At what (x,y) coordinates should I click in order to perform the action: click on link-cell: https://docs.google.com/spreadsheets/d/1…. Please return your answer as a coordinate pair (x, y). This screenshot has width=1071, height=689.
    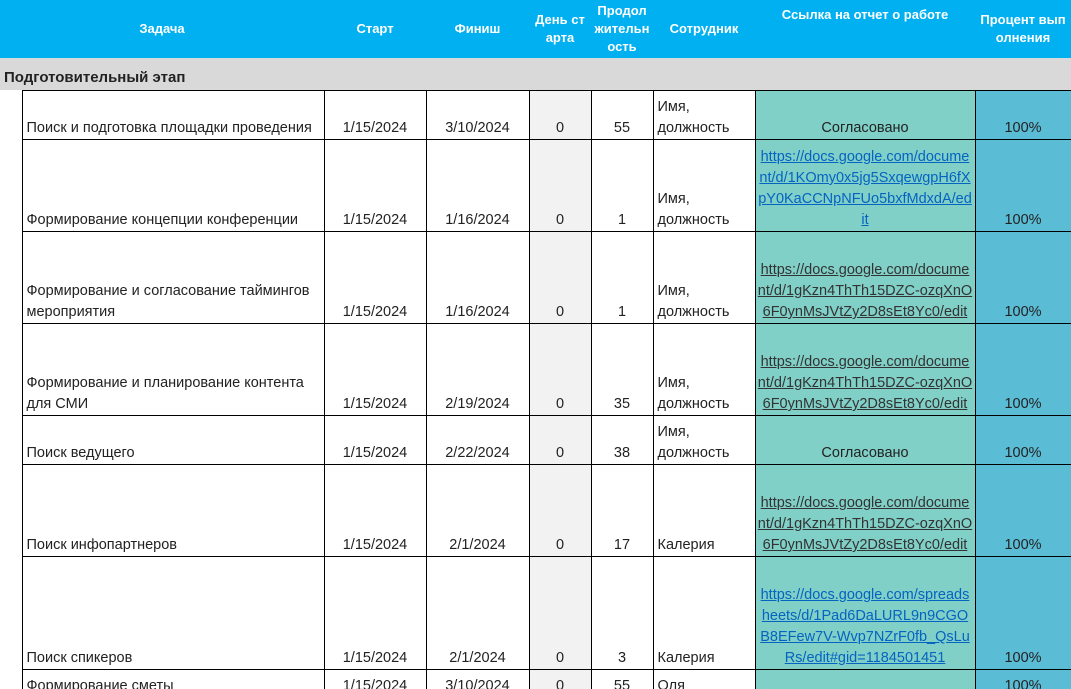
    Looking at the image, I should click on (865, 613).